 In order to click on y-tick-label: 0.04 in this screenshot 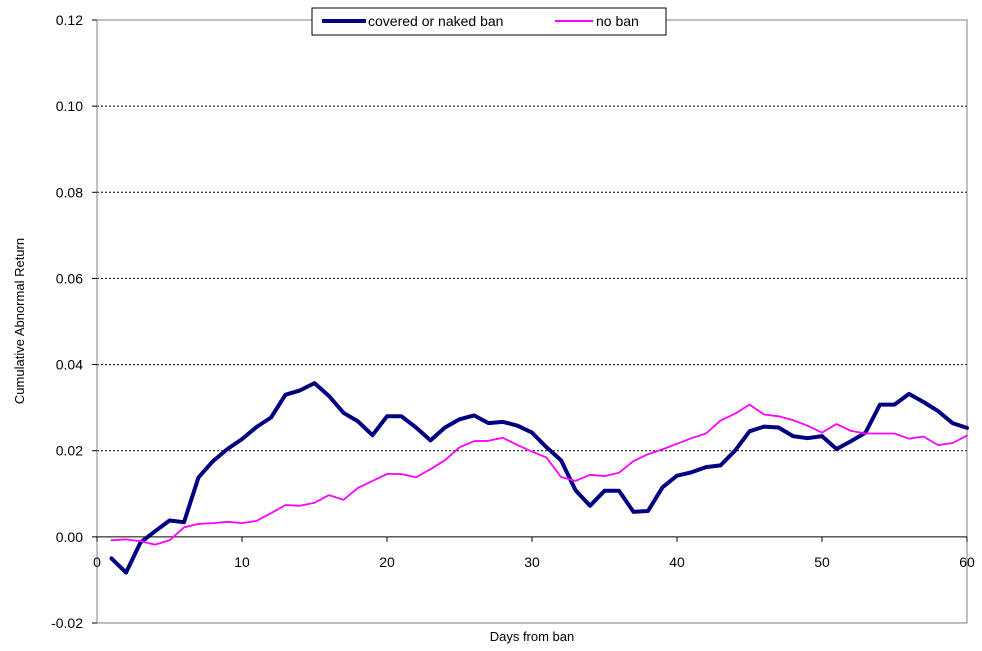, I will do `click(69, 365)`.